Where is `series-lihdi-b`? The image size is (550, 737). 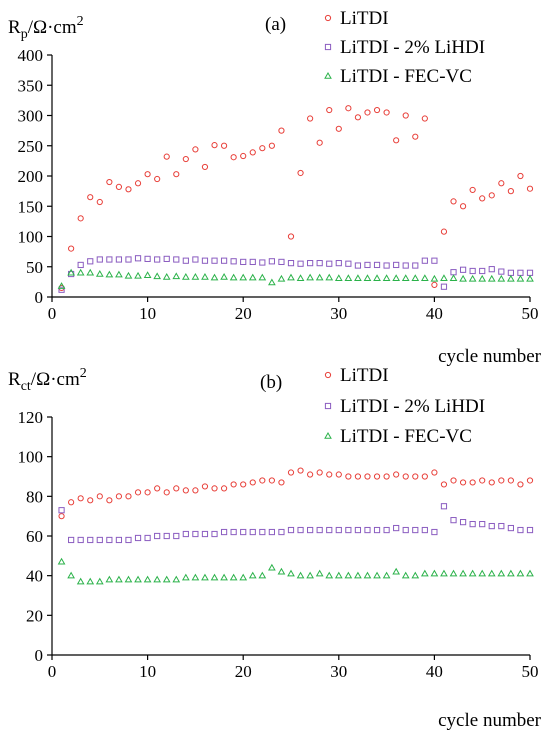 series-lihdi-b is located at coordinates (296, 523).